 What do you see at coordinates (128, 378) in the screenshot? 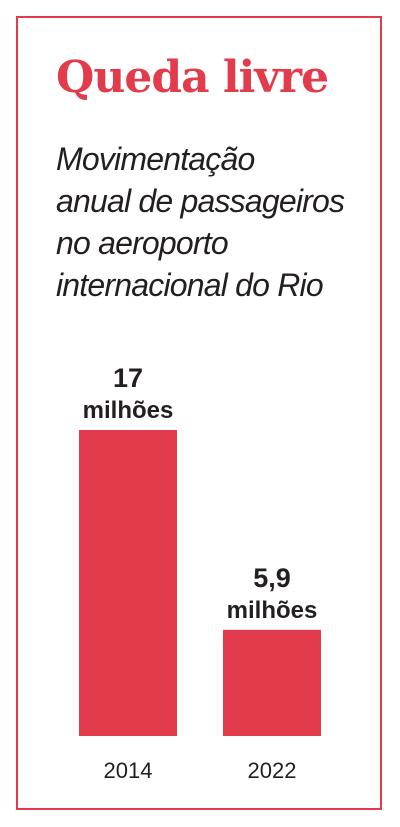
I see `value-label-2014-number: 17` at bounding box center [128, 378].